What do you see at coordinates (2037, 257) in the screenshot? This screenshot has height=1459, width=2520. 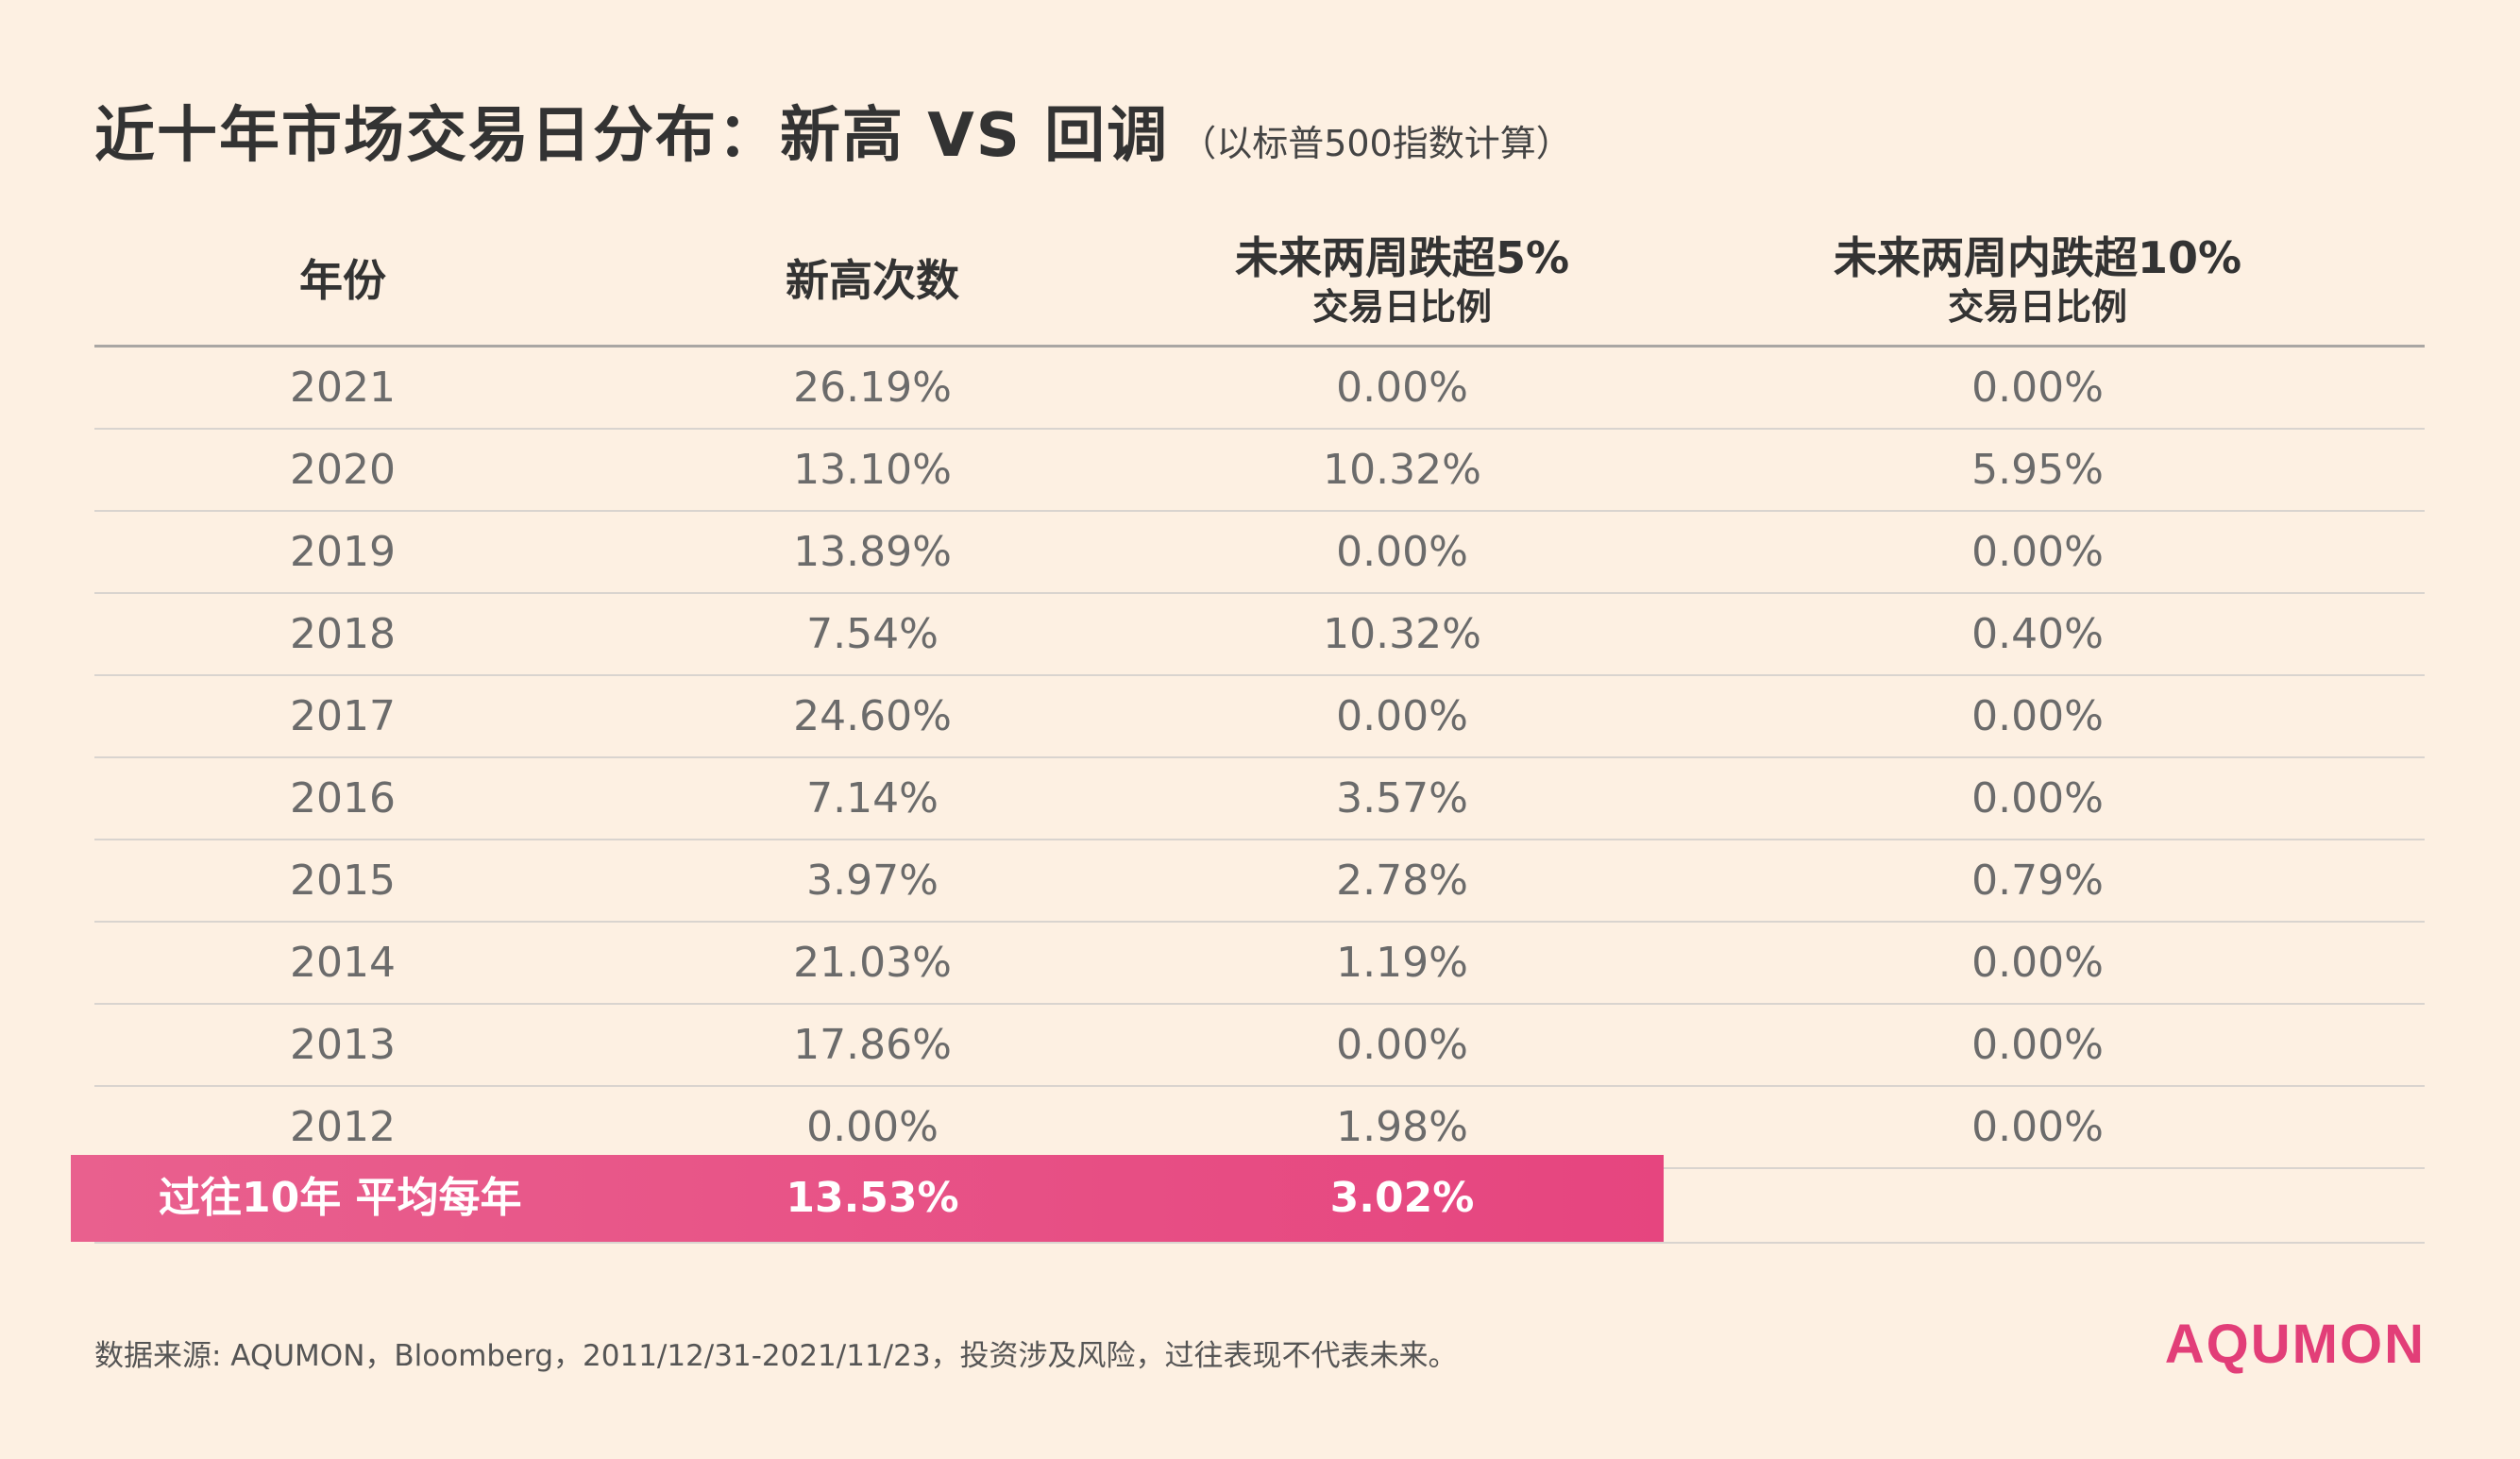 I see `column-header-label: 未来两周内跌超10%` at bounding box center [2037, 257].